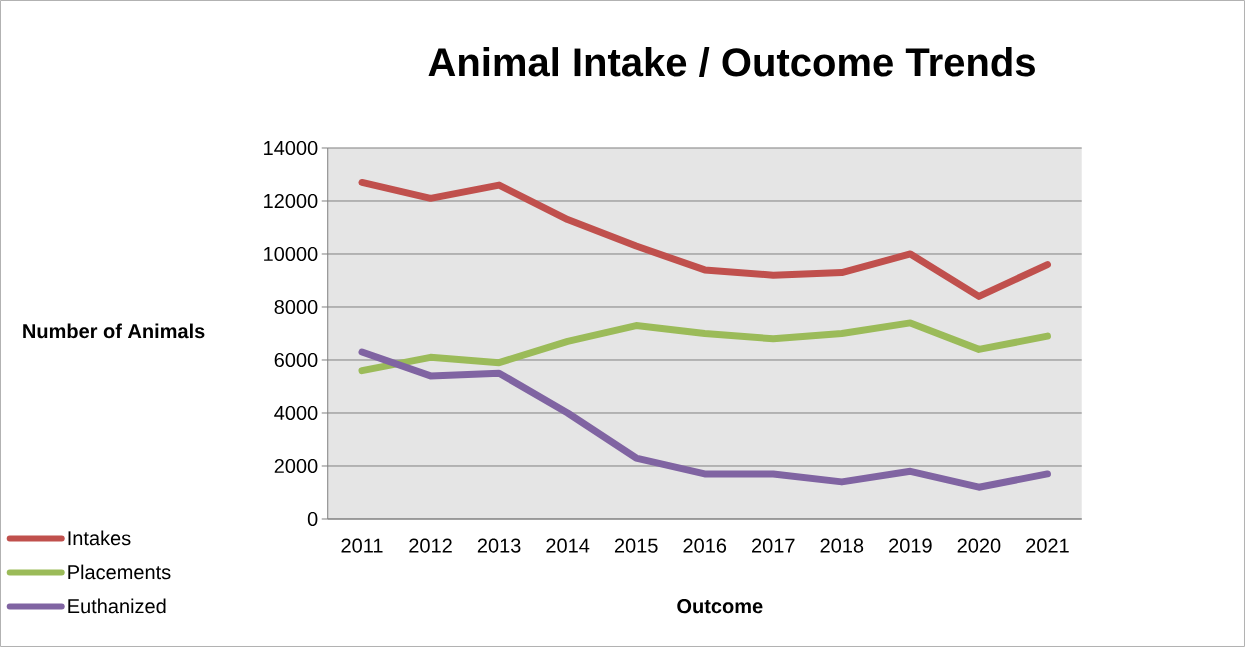 This screenshot has width=1245, height=647. What do you see at coordinates (430, 545) in the screenshot?
I see `x-tick-label: 2012` at bounding box center [430, 545].